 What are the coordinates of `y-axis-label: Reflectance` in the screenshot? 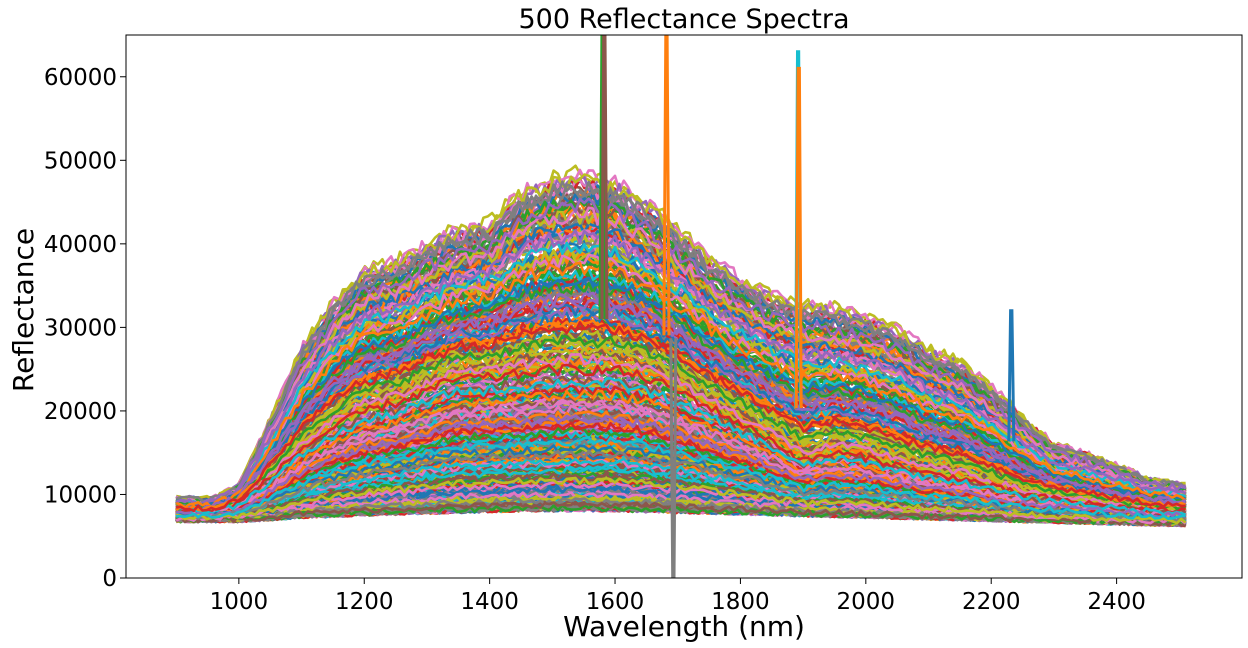 It's located at (23, 310).